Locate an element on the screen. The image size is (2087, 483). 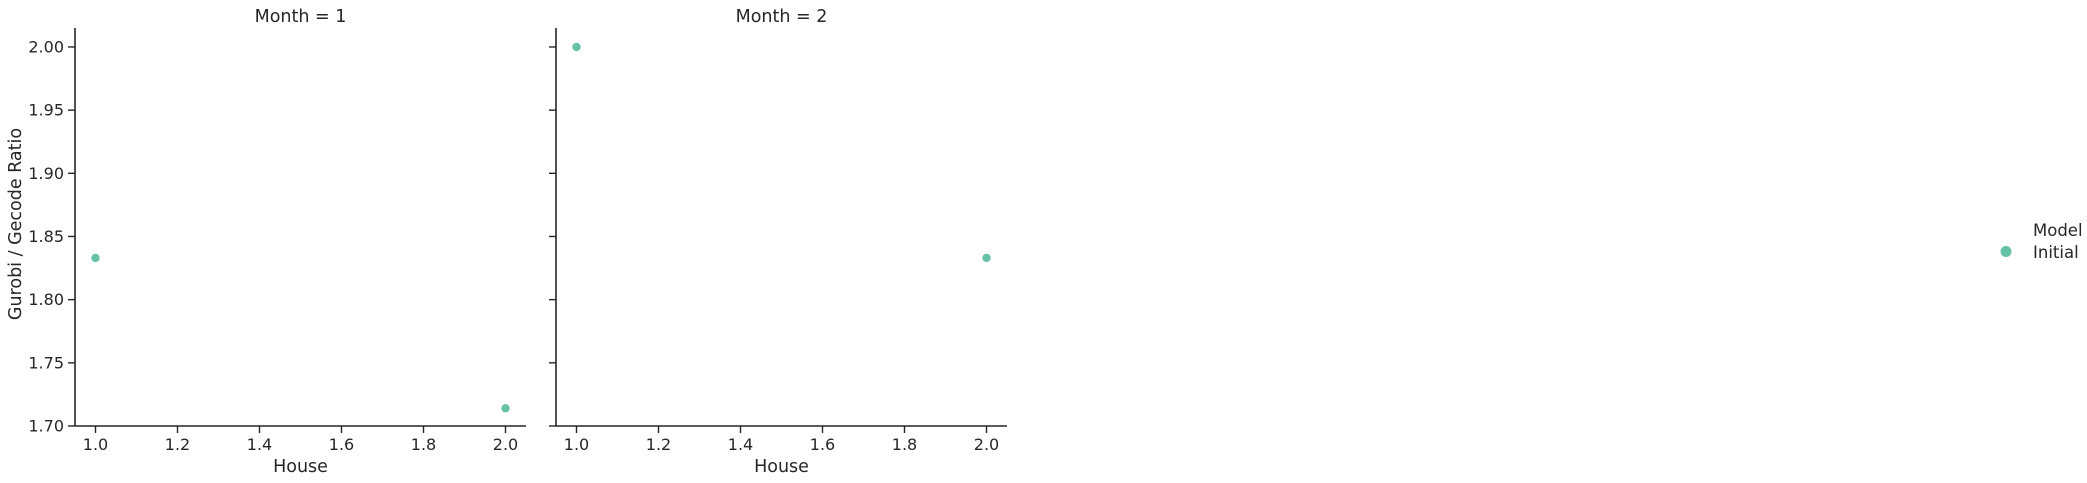
legend-label-initial: Initial is located at coordinates (2056, 252).